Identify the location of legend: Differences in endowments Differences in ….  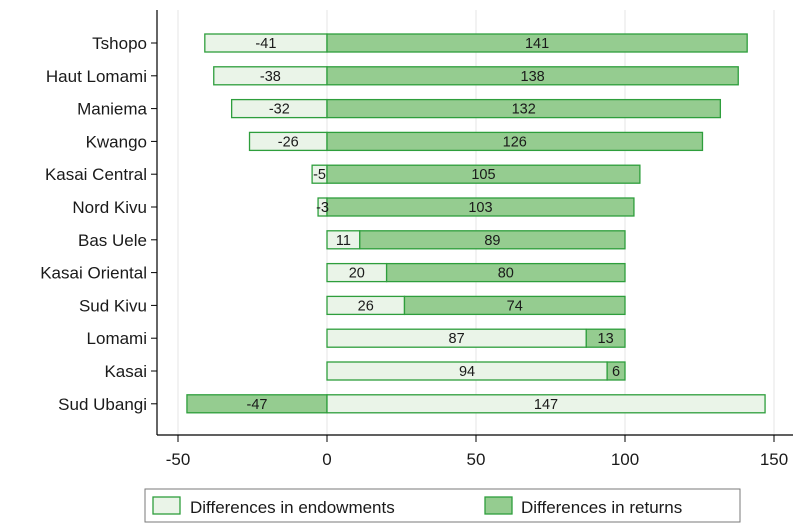
(442, 505).